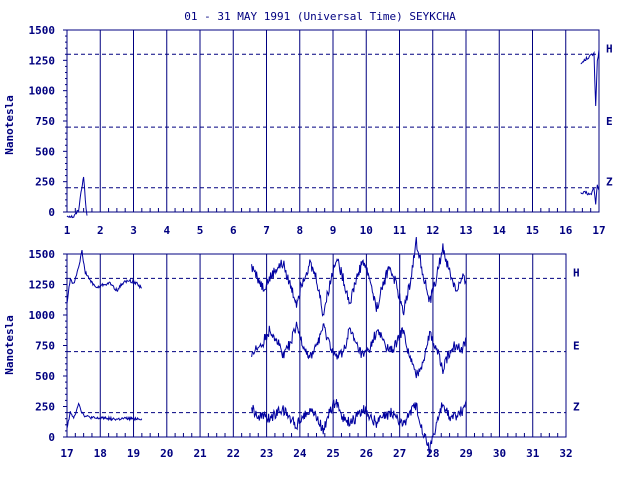 The height and width of the screenshot is (480, 640). Describe the element at coordinates (100, 230) in the screenshot. I see `x-tick-label: 2` at that location.